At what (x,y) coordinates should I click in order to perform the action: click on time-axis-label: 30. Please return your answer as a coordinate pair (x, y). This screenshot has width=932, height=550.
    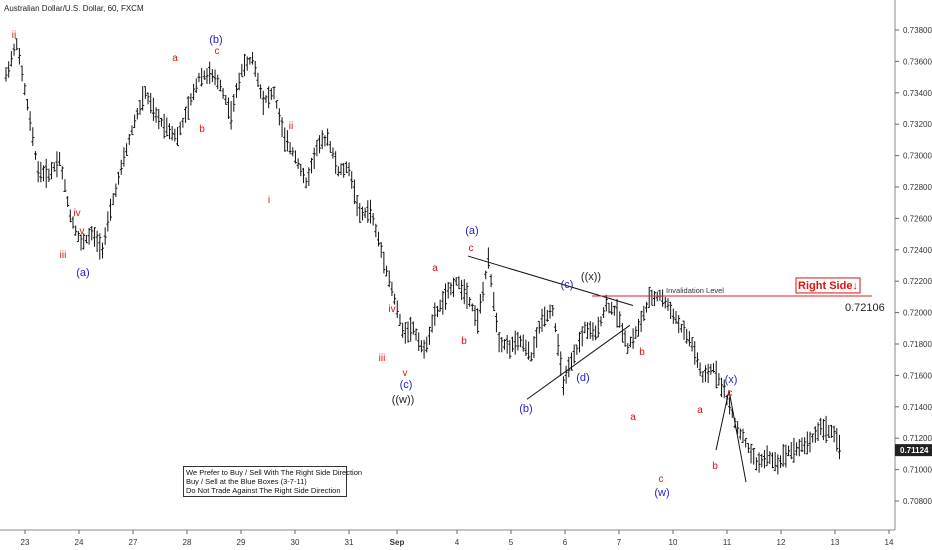
    Looking at the image, I should click on (295, 542).